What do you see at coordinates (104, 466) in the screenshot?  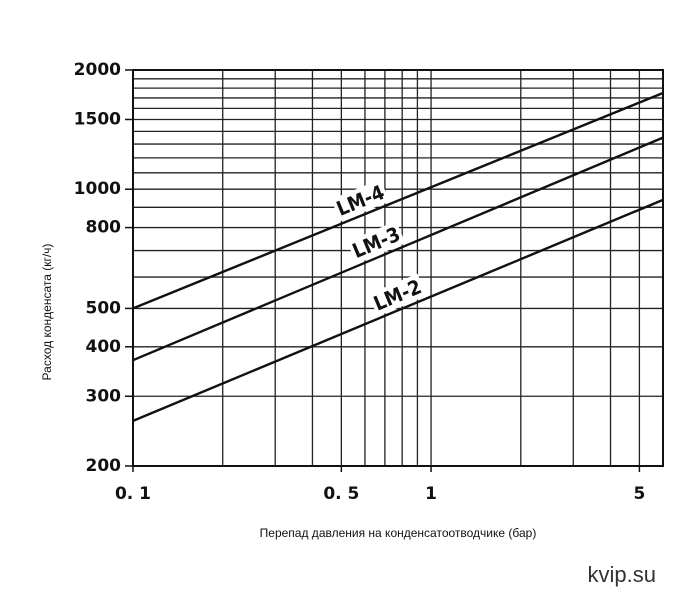 I see `y-tick-label: 200` at bounding box center [104, 466].